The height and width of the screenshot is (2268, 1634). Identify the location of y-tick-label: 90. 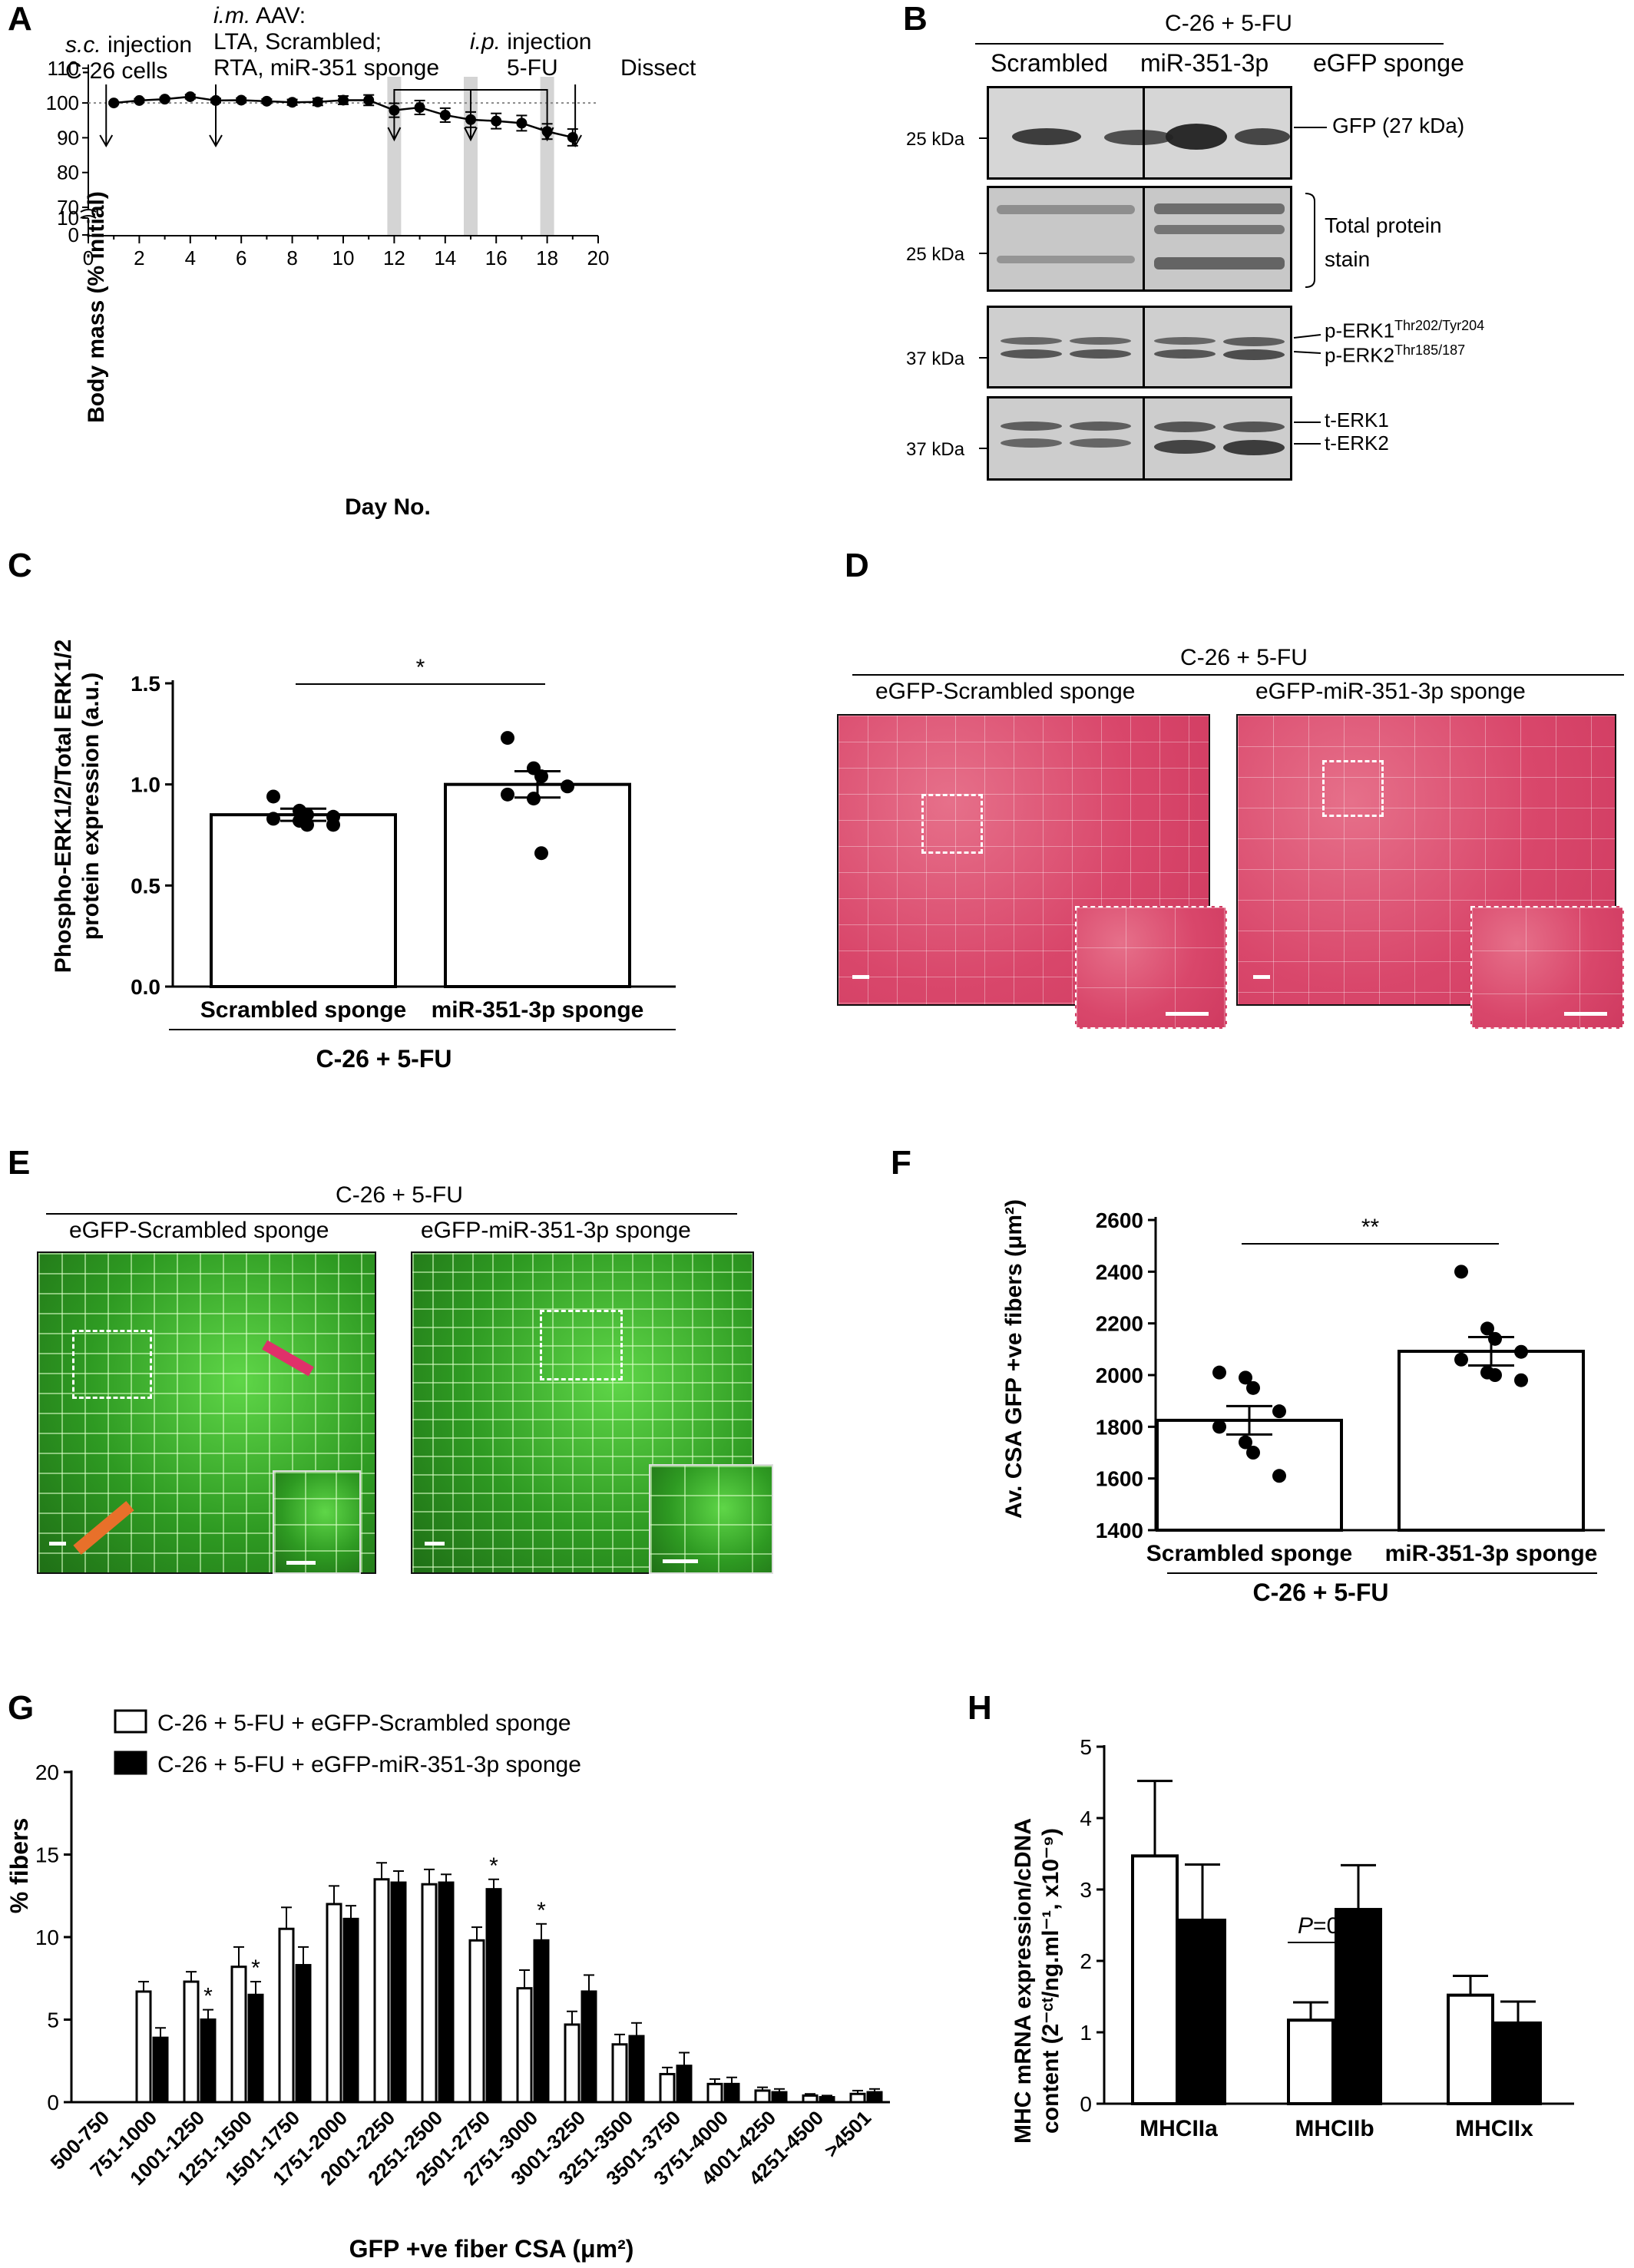
(68, 138).